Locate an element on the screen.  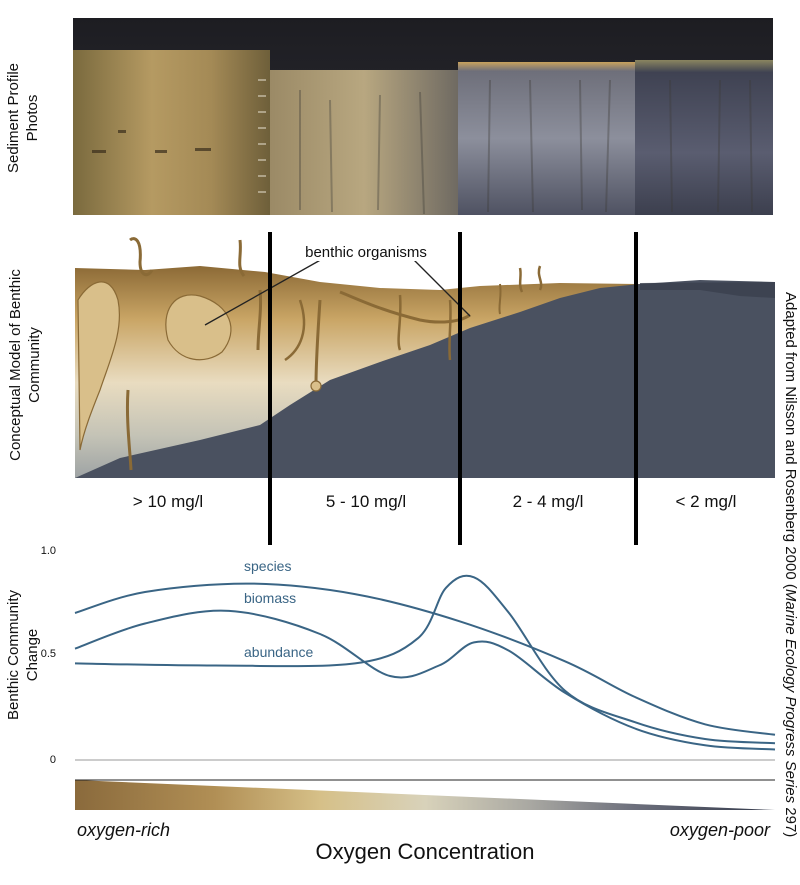
series-label-species: species is located at coordinates (267, 566).